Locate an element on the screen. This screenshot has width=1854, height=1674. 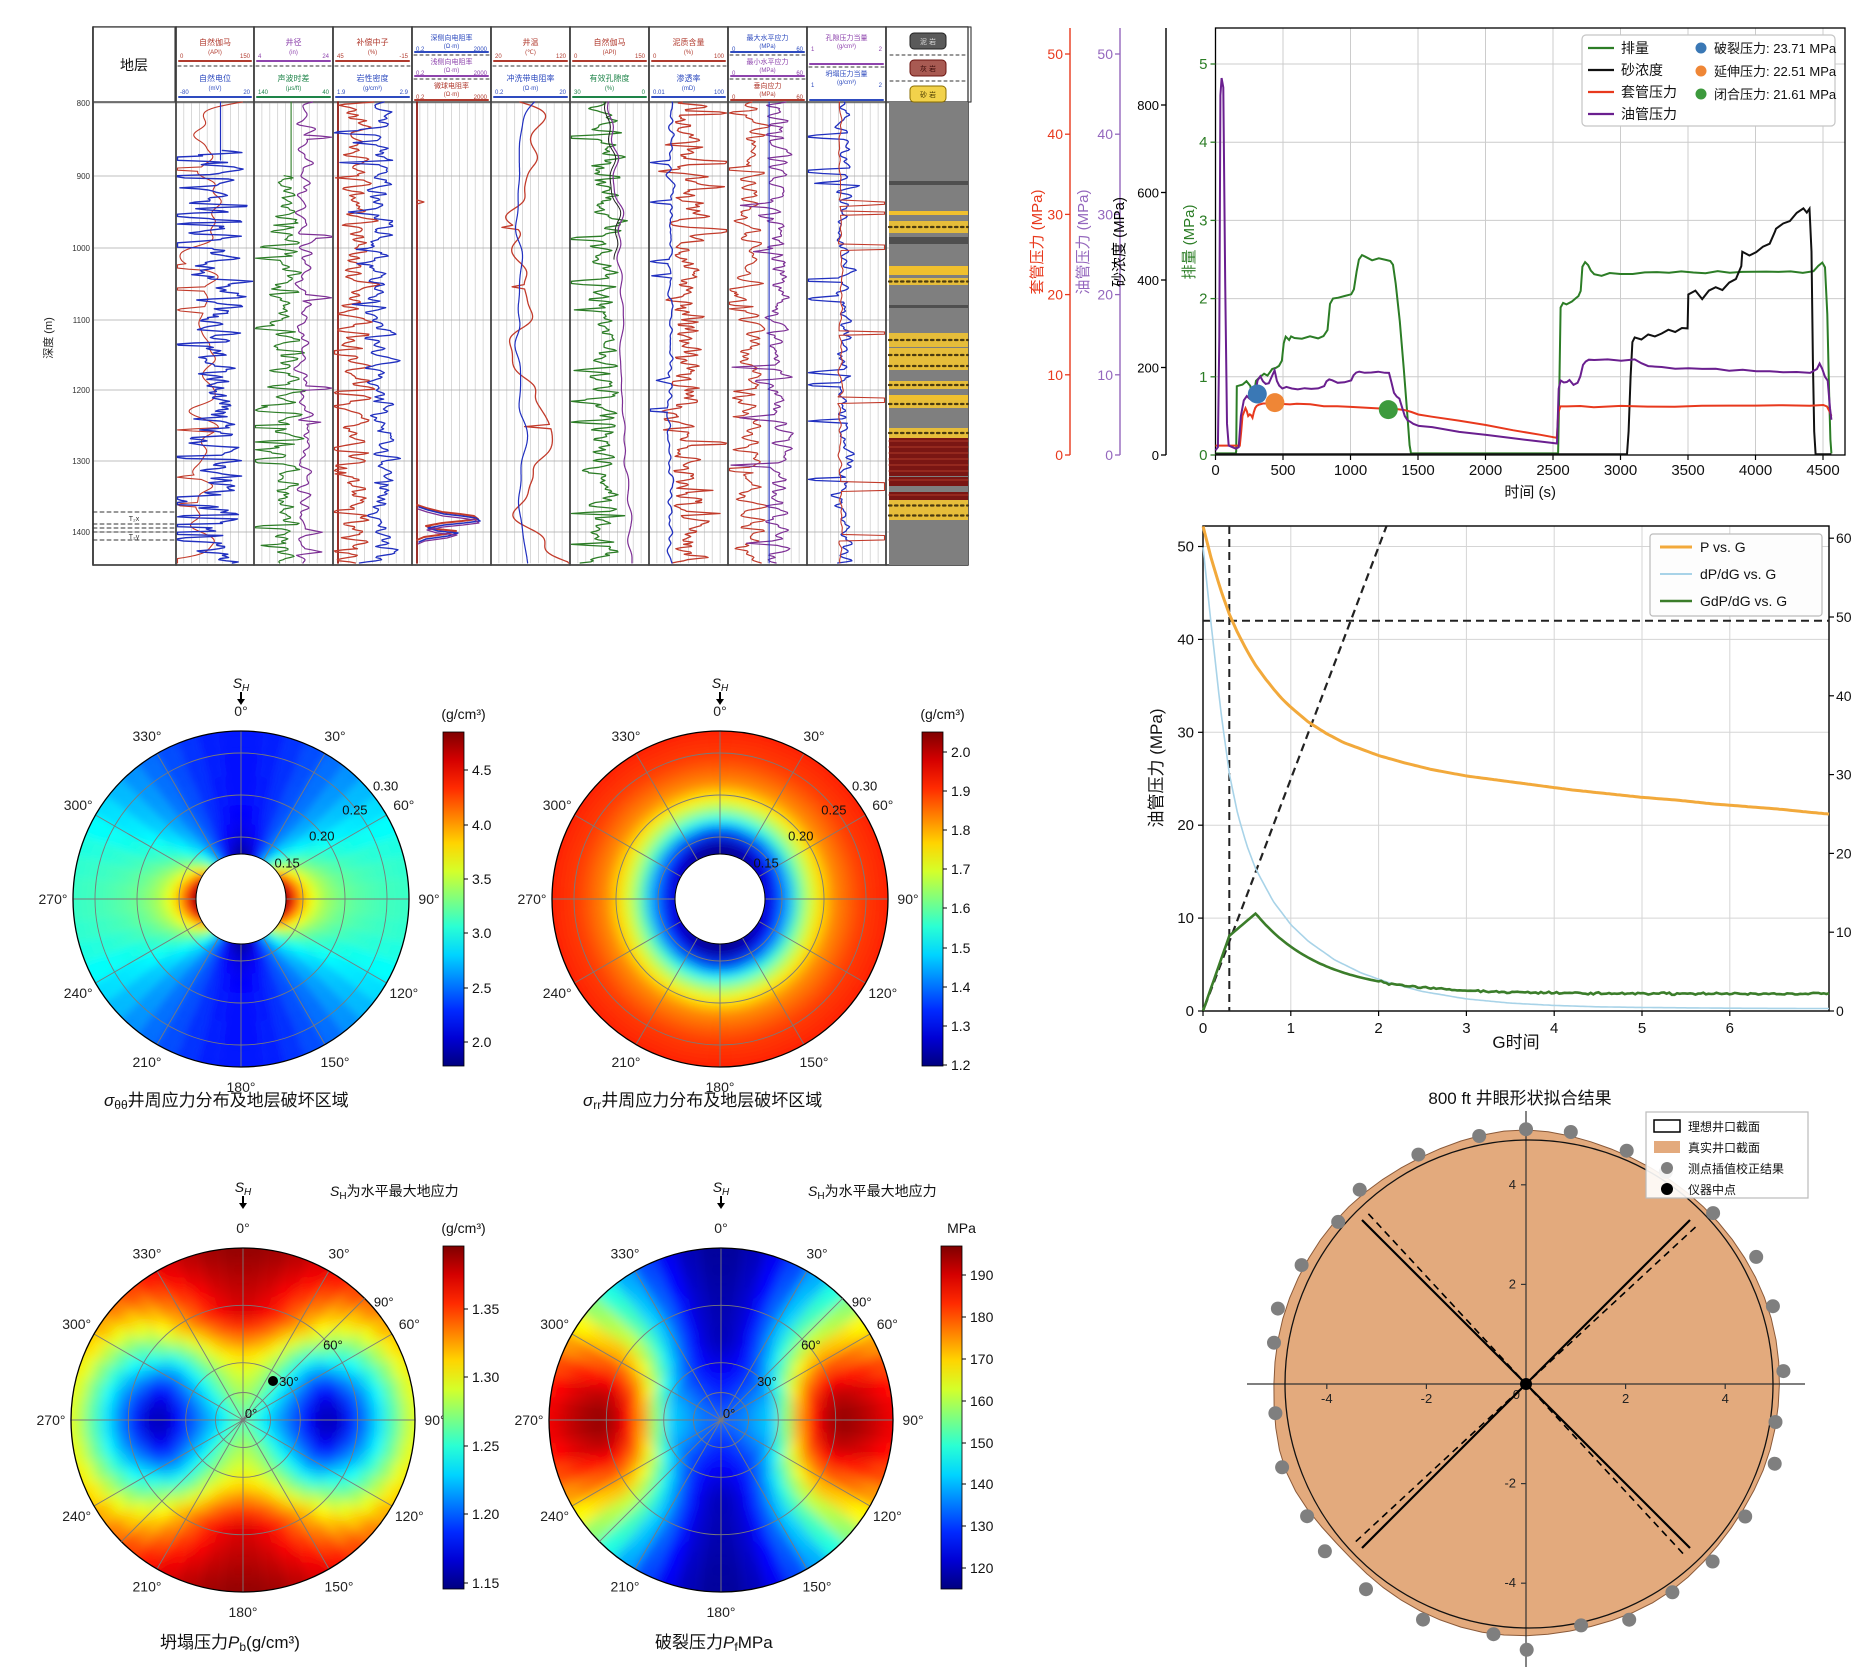
svg-text: 2 is located at coordinates (881, 50).